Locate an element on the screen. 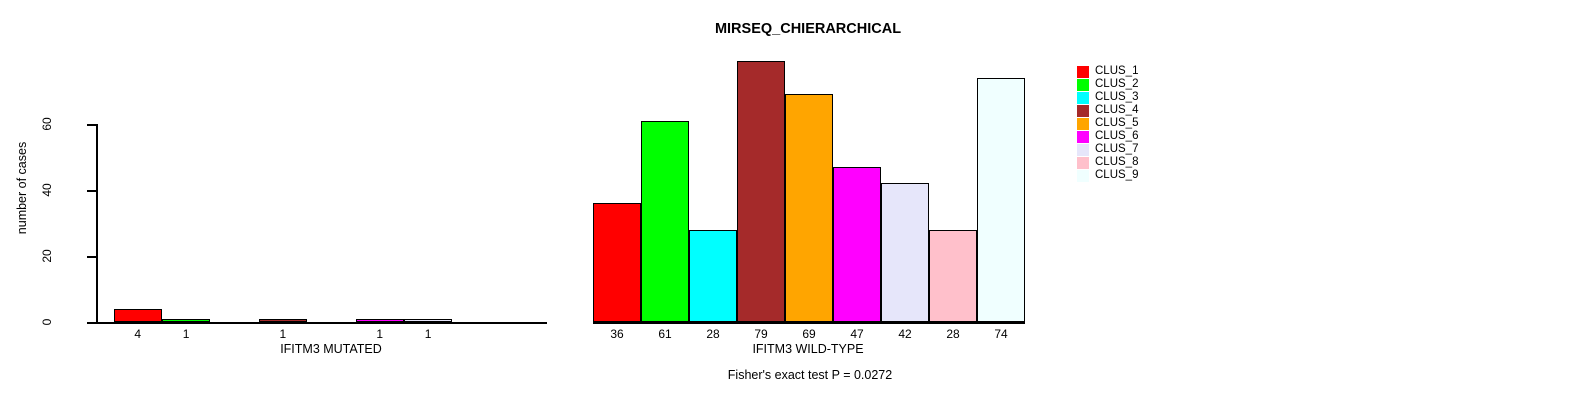  bar-clus_4-wildtype is located at coordinates (761, 191).